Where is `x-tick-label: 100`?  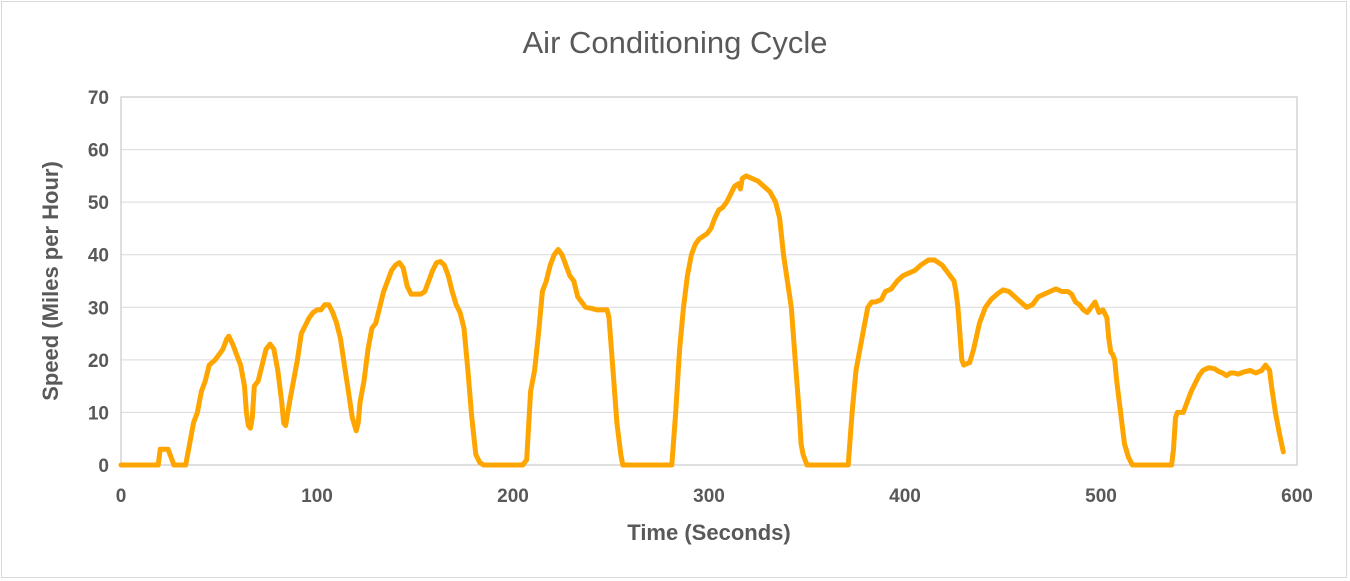
x-tick-label: 100 is located at coordinates (317, 496).